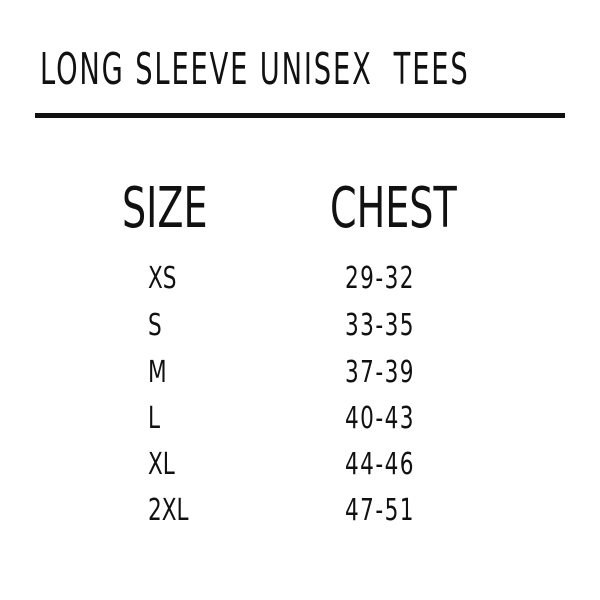  What do you see at coordinates (168, 510) in the screenshot?
I see `size-cell: 2XL` at bounding box center [168, 510].